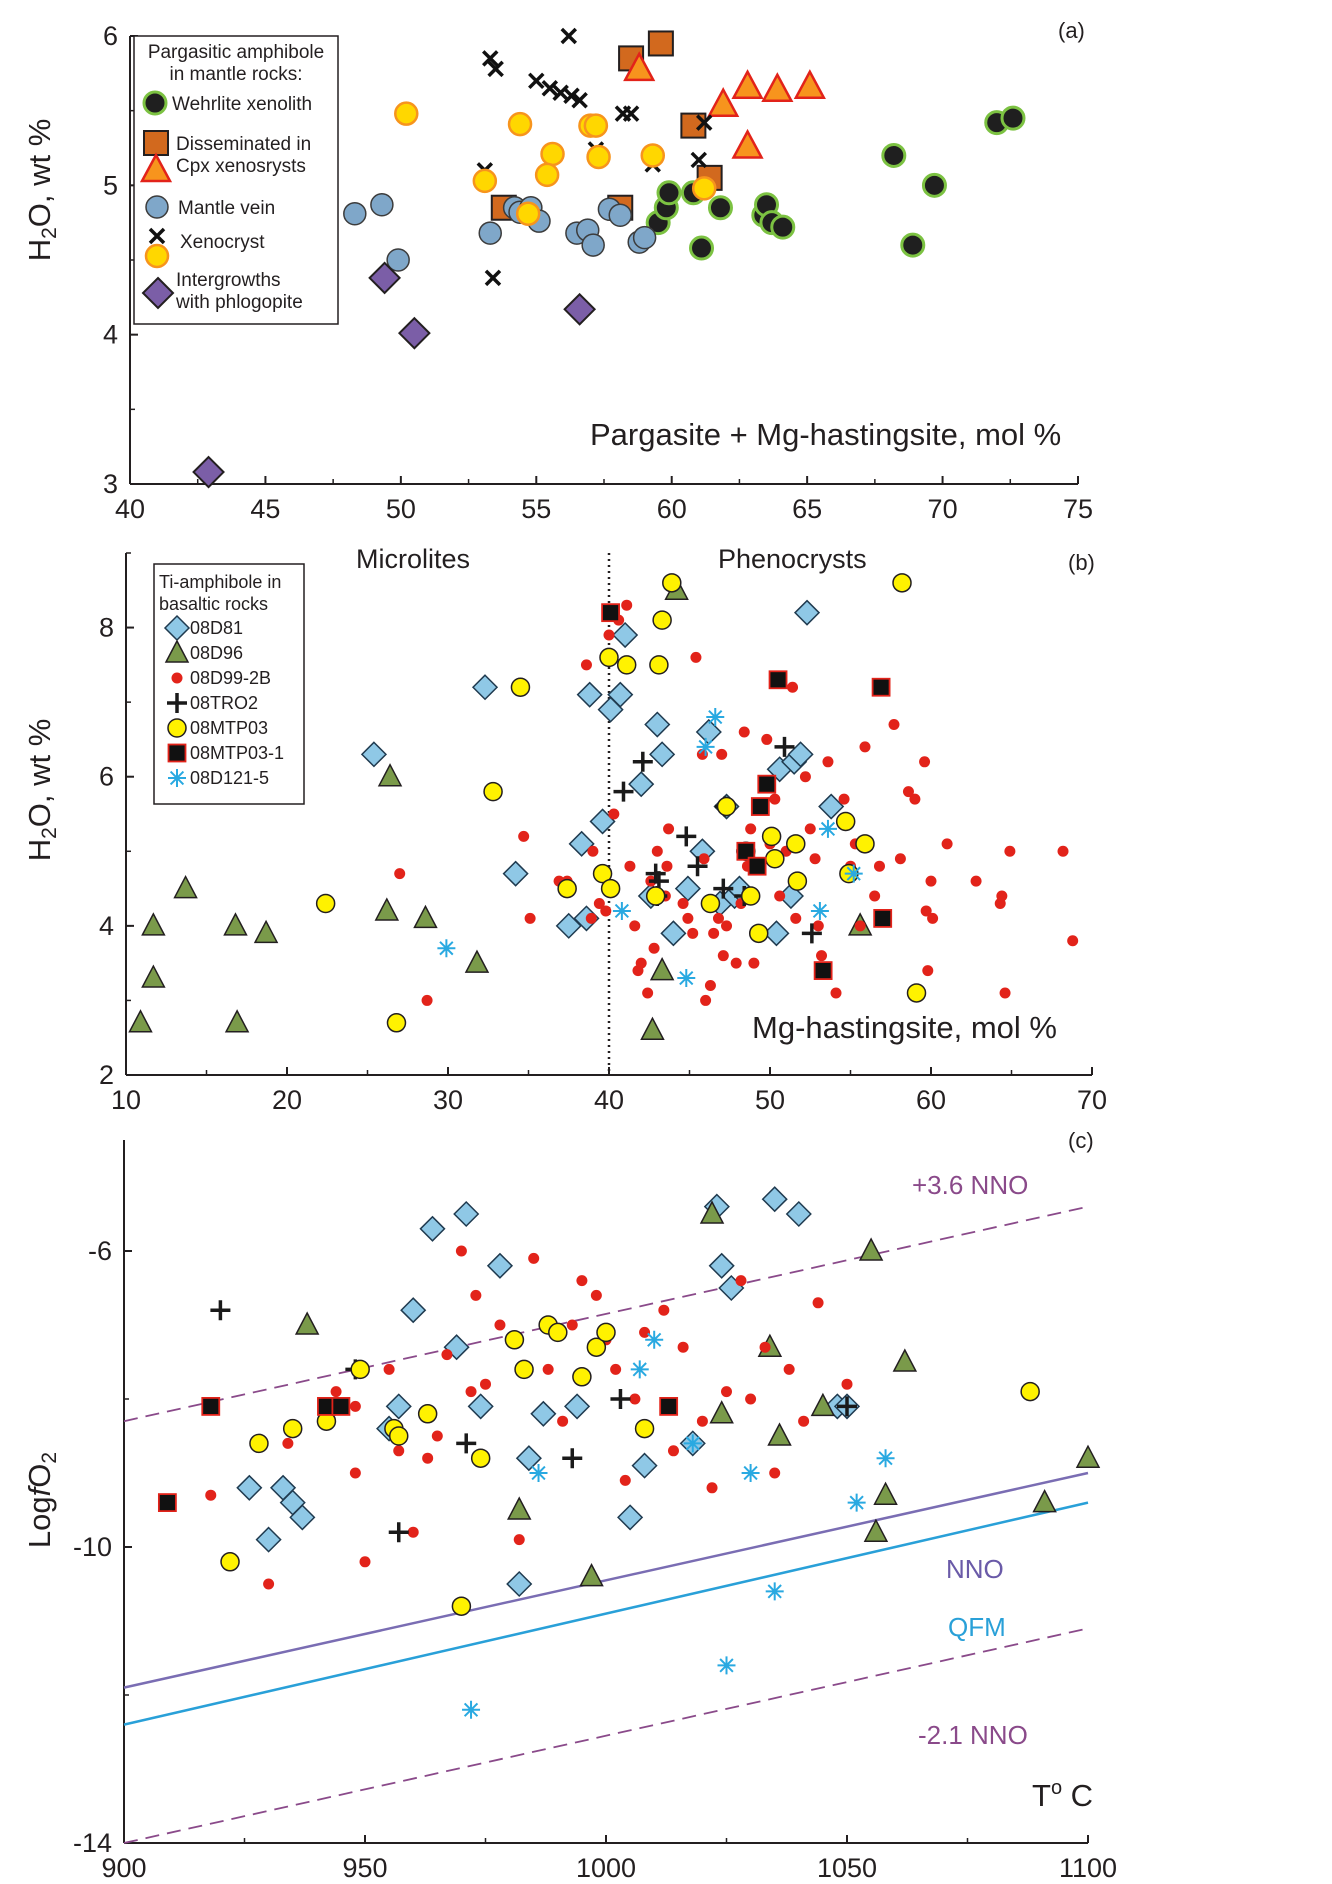 This screenshot has height=1884, width=1332. I want to click on legend-marker-xenocryst-x, so click(157, 236).